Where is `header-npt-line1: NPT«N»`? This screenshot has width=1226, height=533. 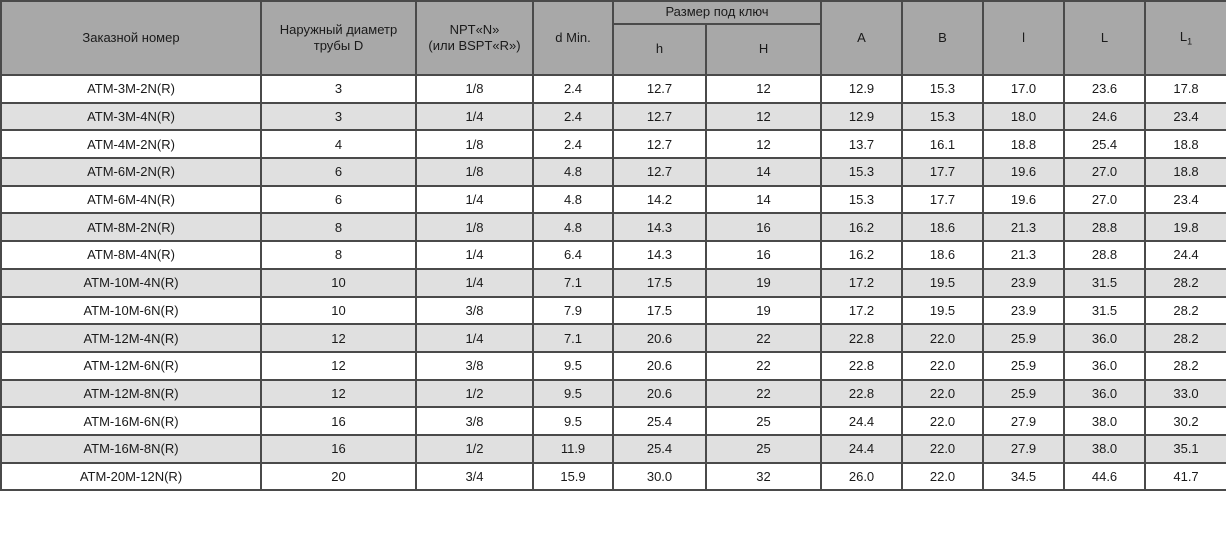 header-npt-line1: NPT«N» is located at coordinates (474, 29).